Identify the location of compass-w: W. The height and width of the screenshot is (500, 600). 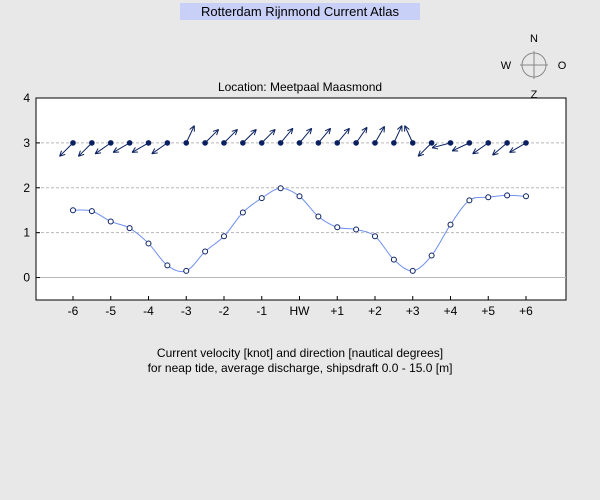
(506, 66).